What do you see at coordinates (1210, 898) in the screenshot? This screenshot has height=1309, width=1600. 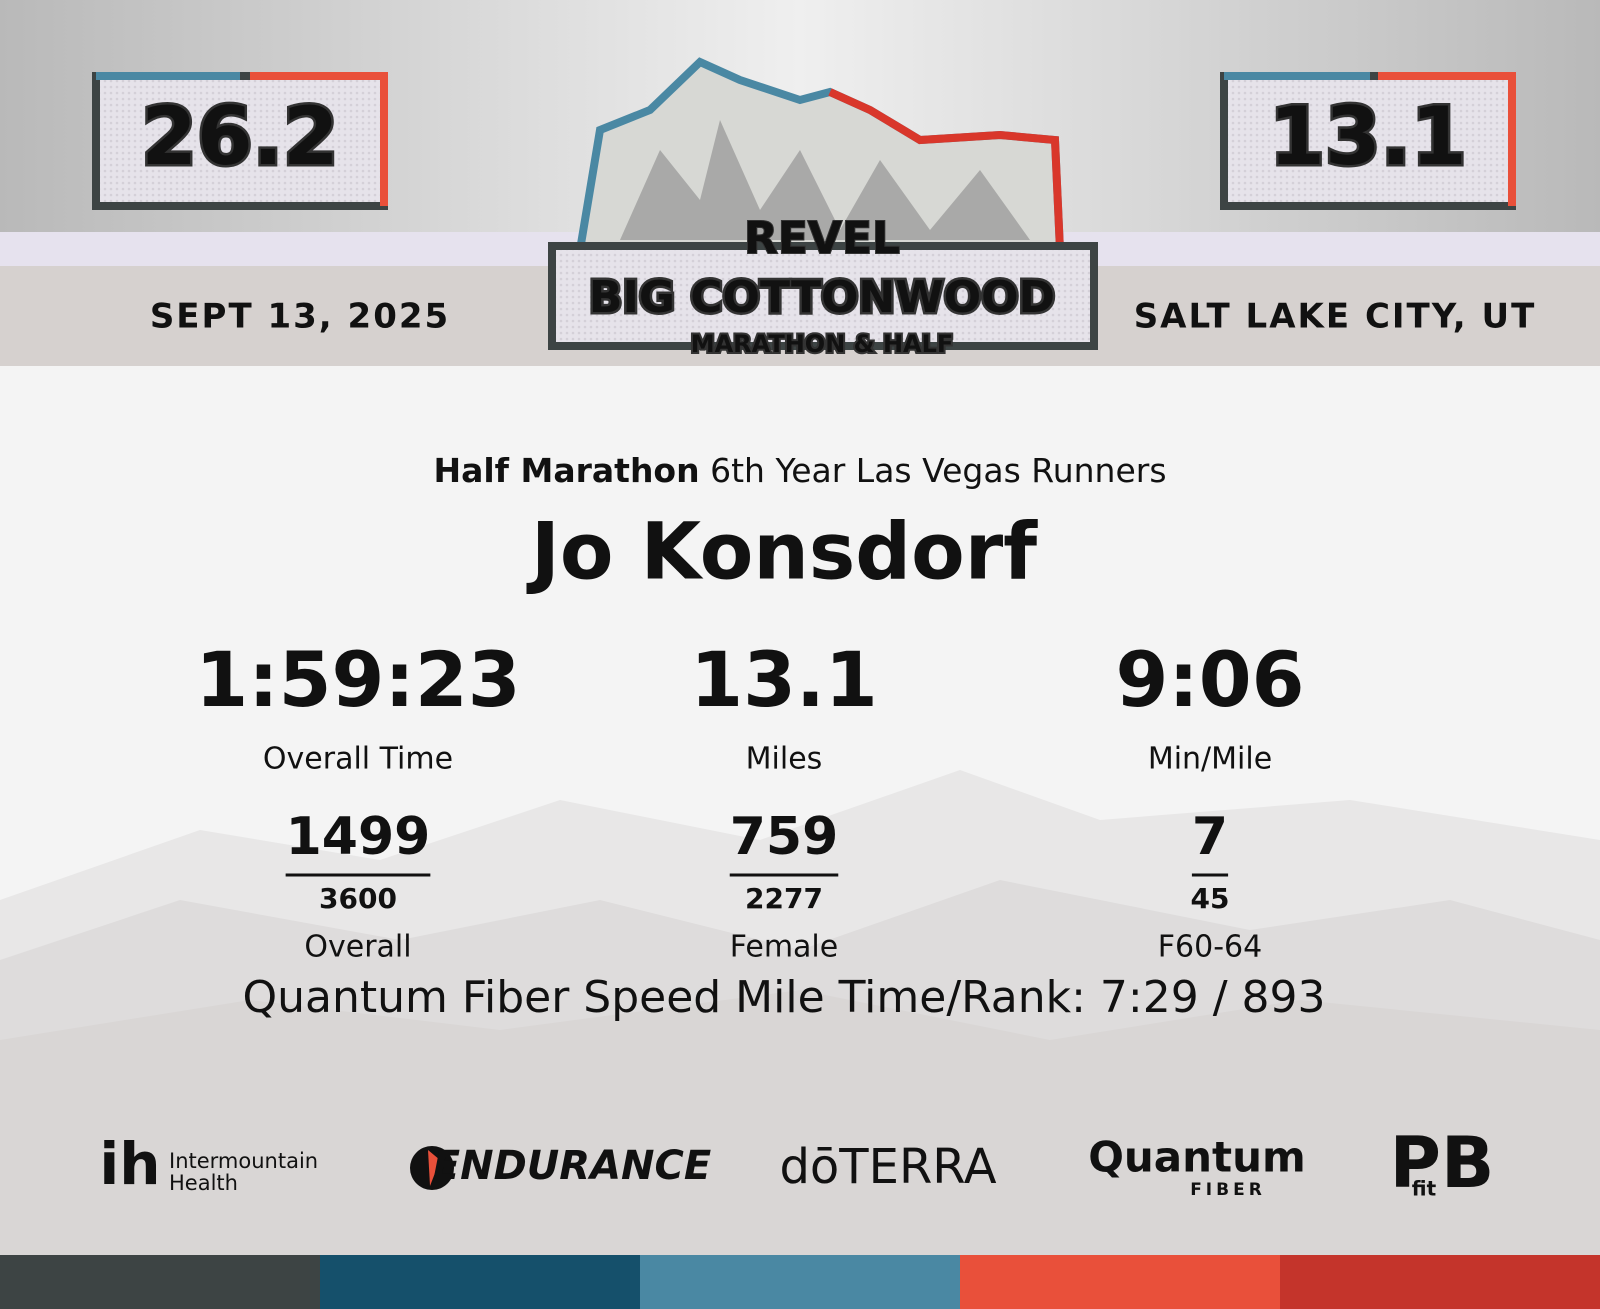 I see `rank-total: 45` at bounding box center [1210, 898].